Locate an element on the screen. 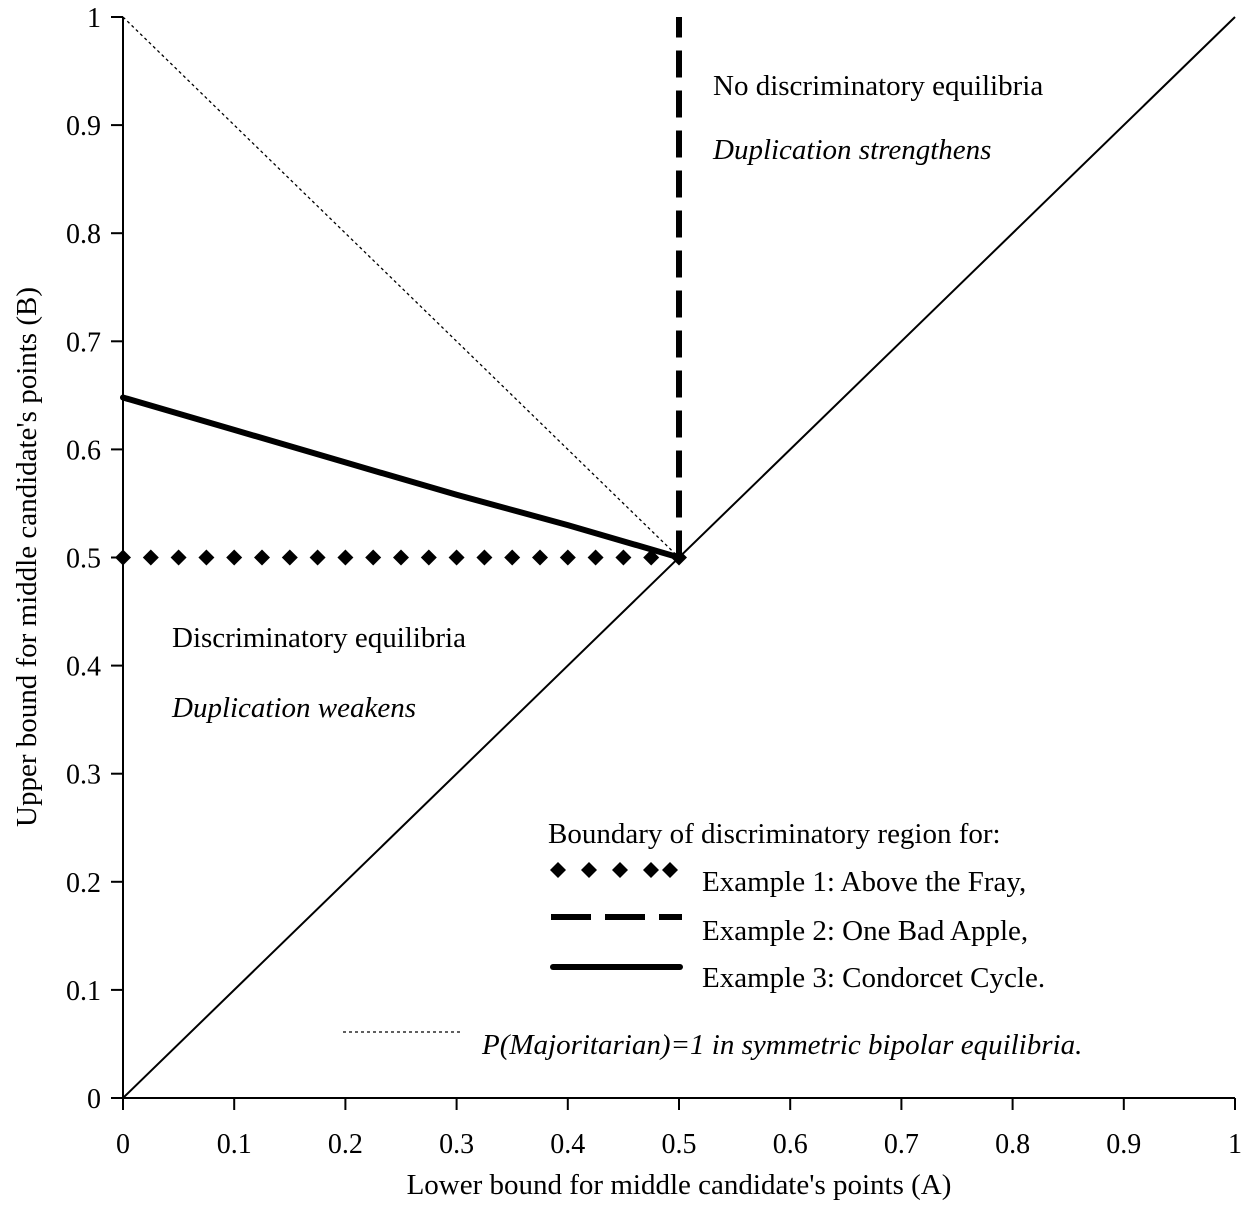  x-tick-label: 0 is located at coordinates (123, 1144).